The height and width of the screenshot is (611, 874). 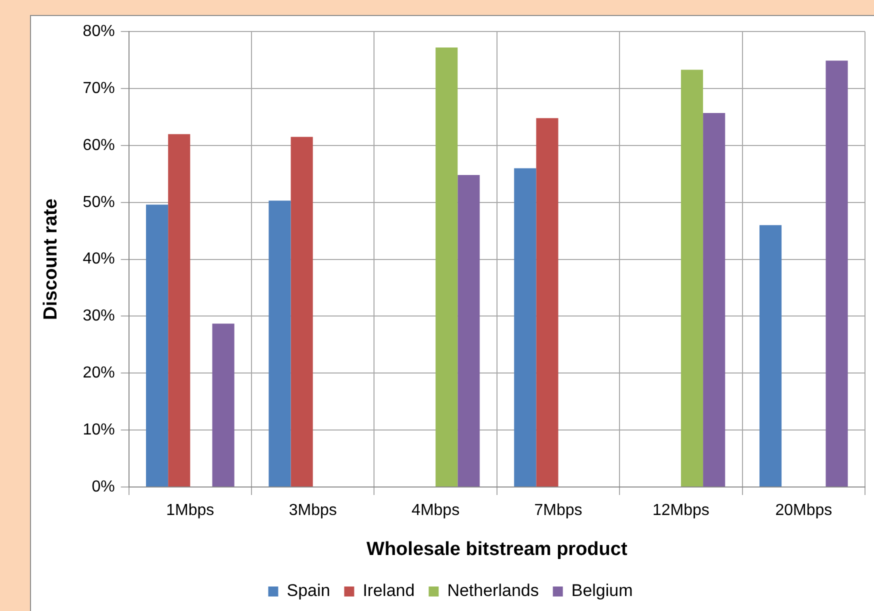 What do you see at coordinates (98, 373) in the screenshot?
I see `y-tick-label: 20%` at bounding box center [98, 373].